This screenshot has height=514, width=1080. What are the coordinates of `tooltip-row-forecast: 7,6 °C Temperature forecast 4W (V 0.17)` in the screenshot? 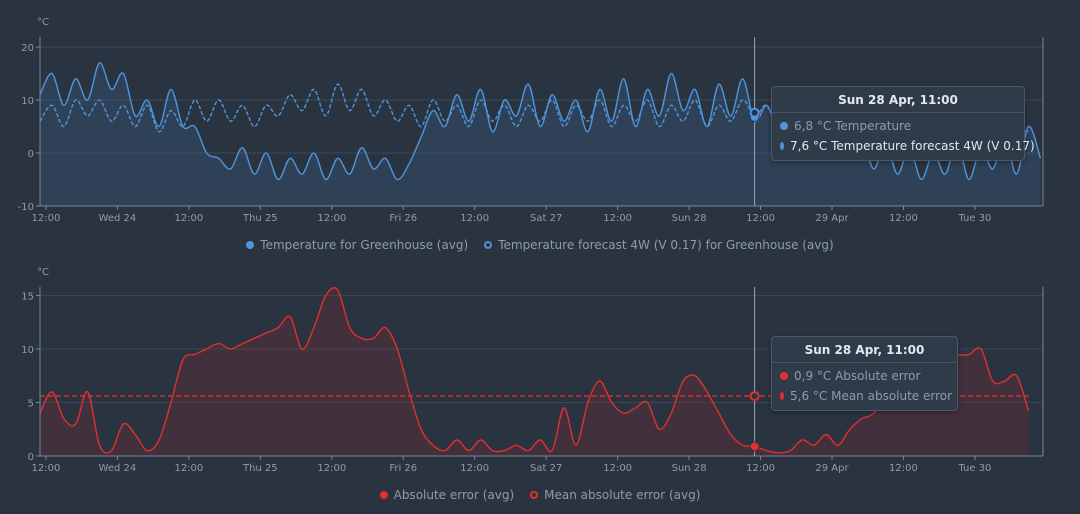 It's located at (903, 146).